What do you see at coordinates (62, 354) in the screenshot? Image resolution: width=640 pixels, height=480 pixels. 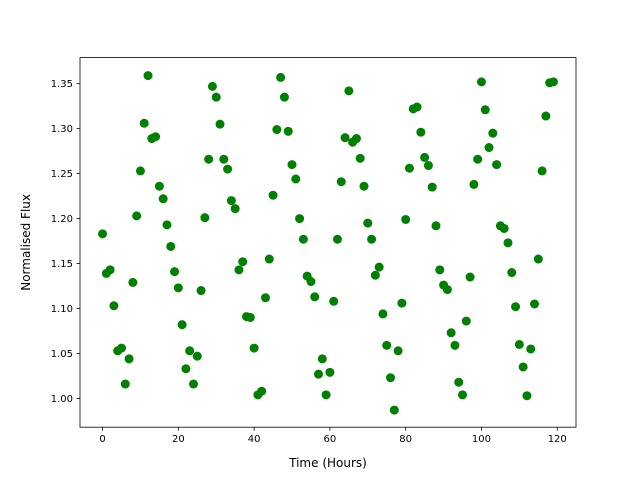 I see `y-tick-label: 1.05` at bounding box center [62, 354].